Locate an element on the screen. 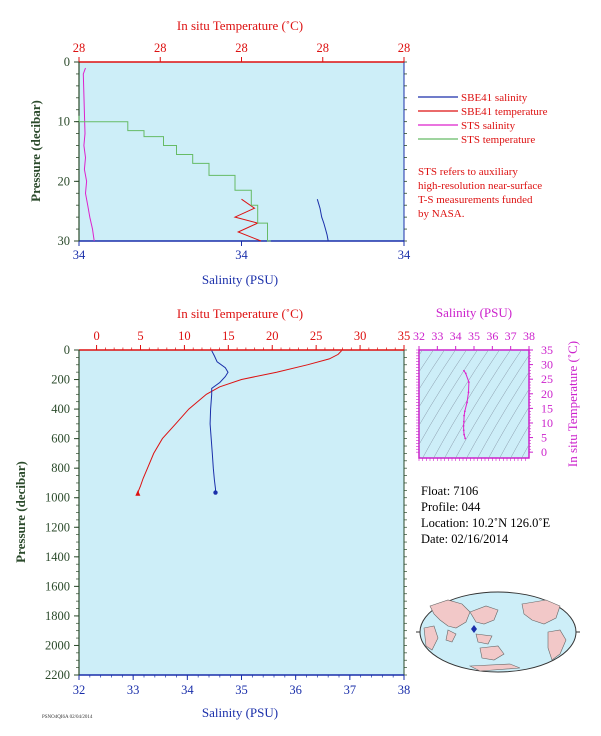 Image resolution: width=601 pixels, height=736 pixels. ts-temp-tick-label: 30 is located at coordinates (547, 365).